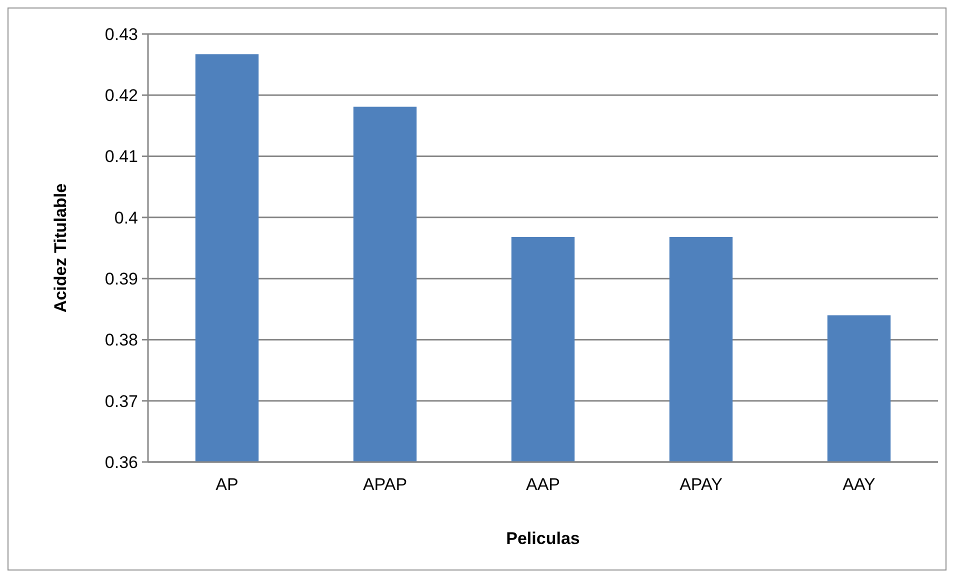  I want to click on y-axis-title: Acidez Titulable, so click(60, 248).